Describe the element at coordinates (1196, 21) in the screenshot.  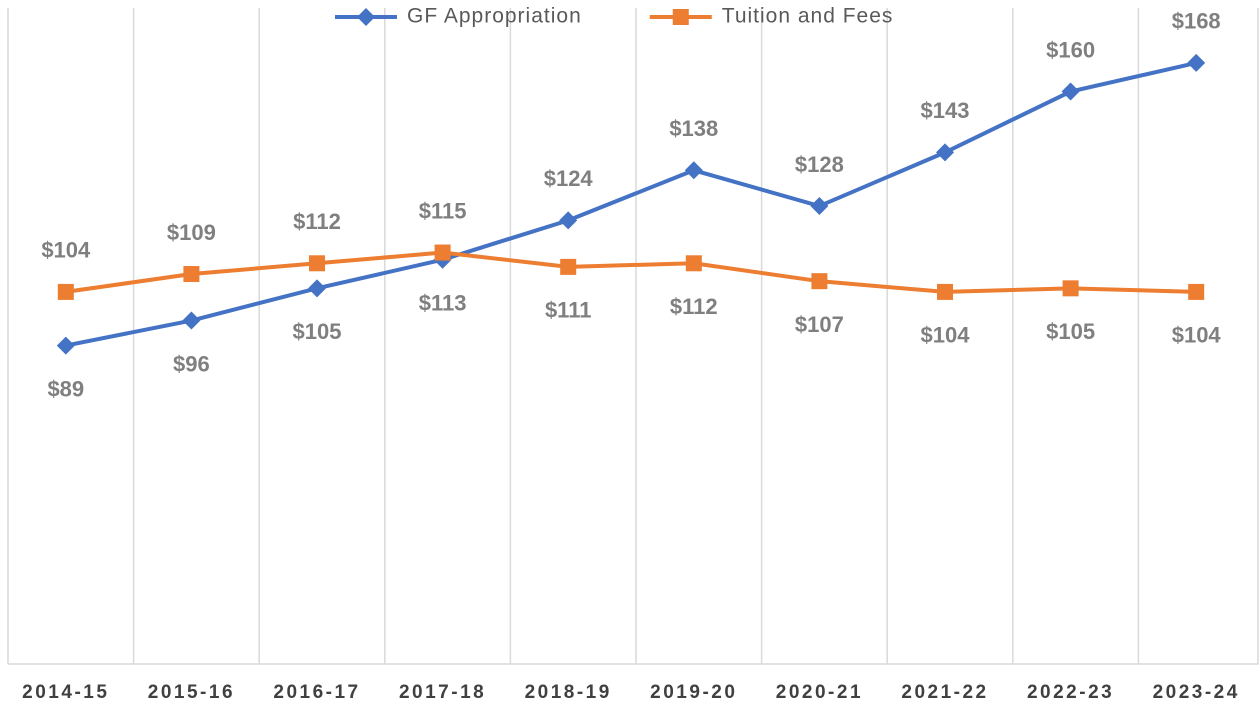
I see `data-label: $168` at that location.